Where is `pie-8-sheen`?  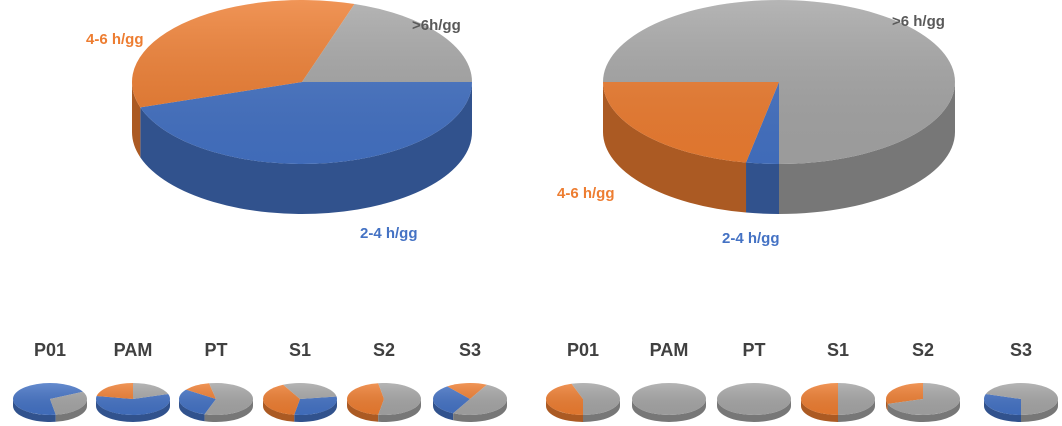
pie-8-sheen is located at coordinates (583, 399).